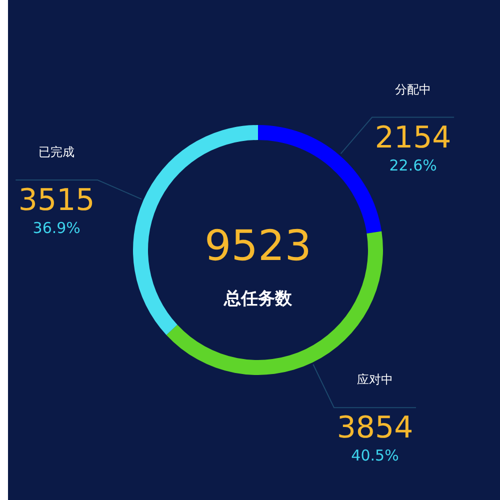  Describe the element at coordinates (258, 299) in the screenshot. I see `text: 总任务数` at that location.